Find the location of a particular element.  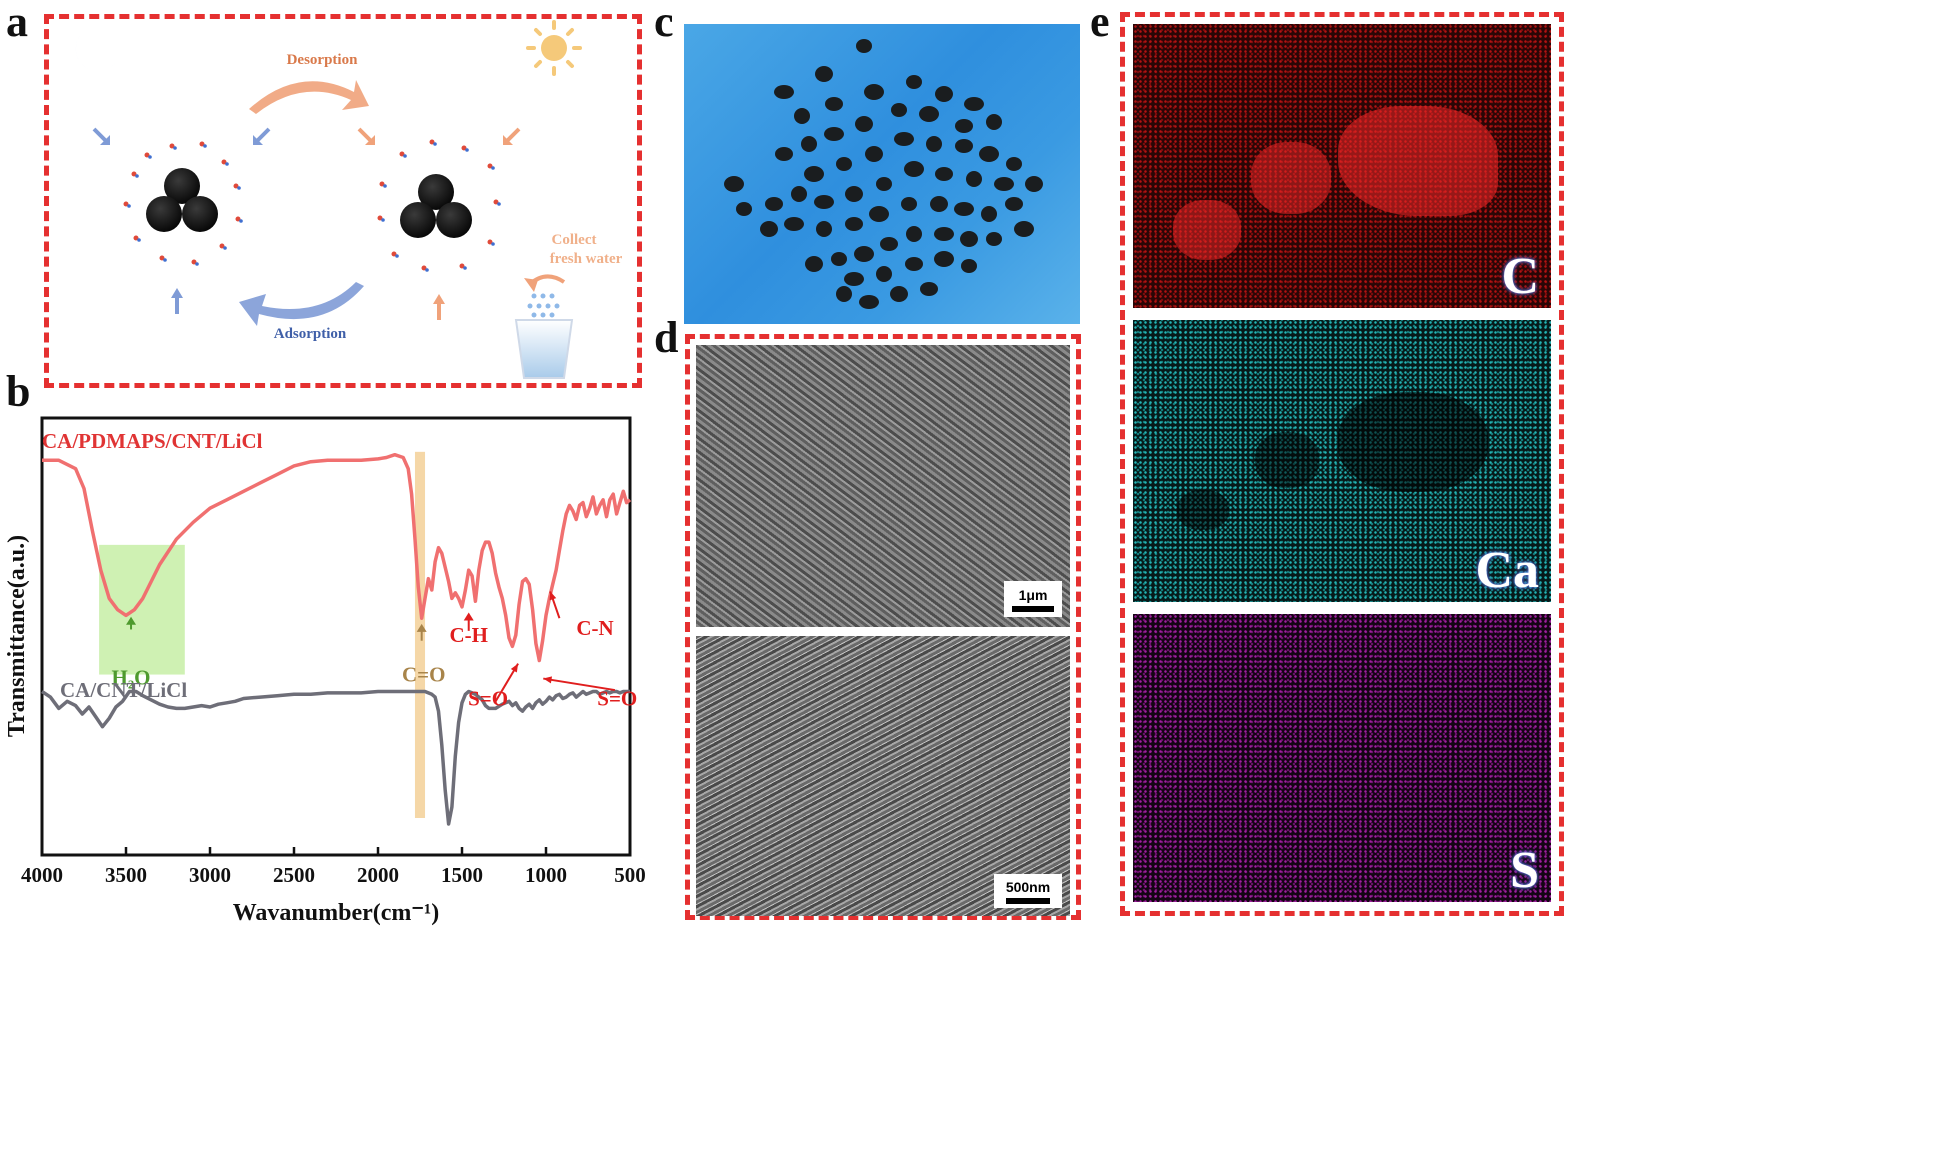

eds-map-calcium: Ca is located at coordinates (1342, 461).